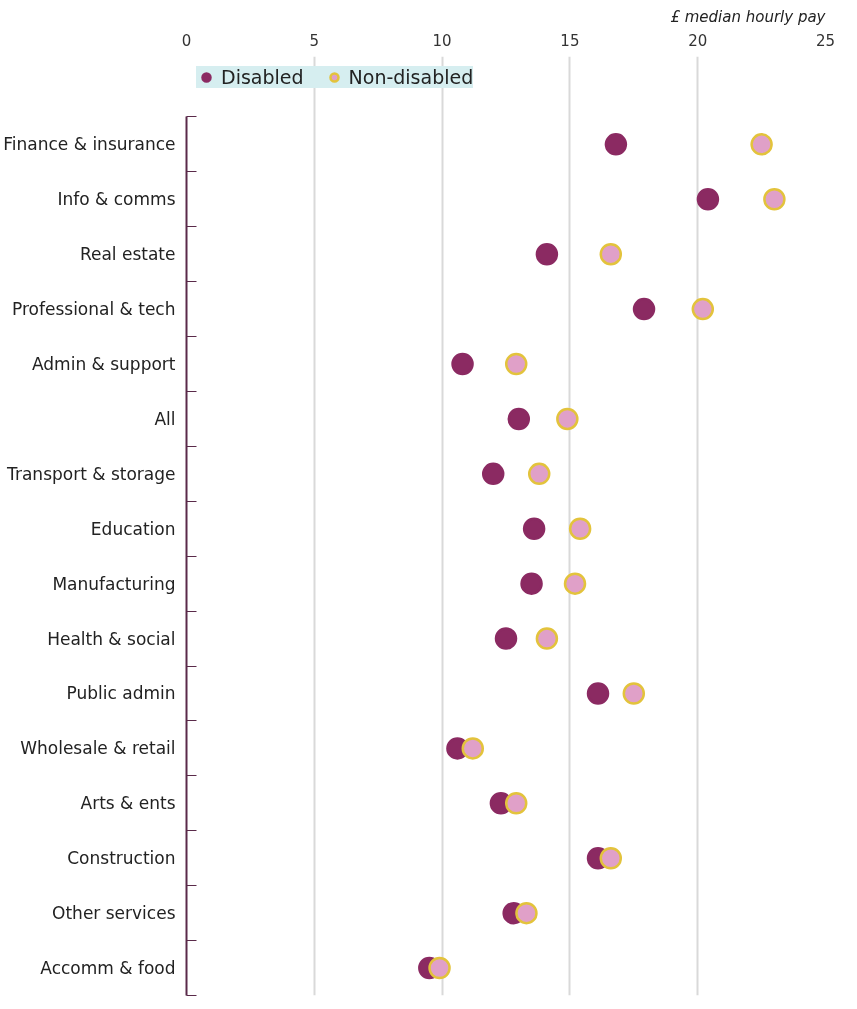 The height and width of the screenshot is (1009, 857). I want to click on x-tick-label: 0, so click(186, 40).